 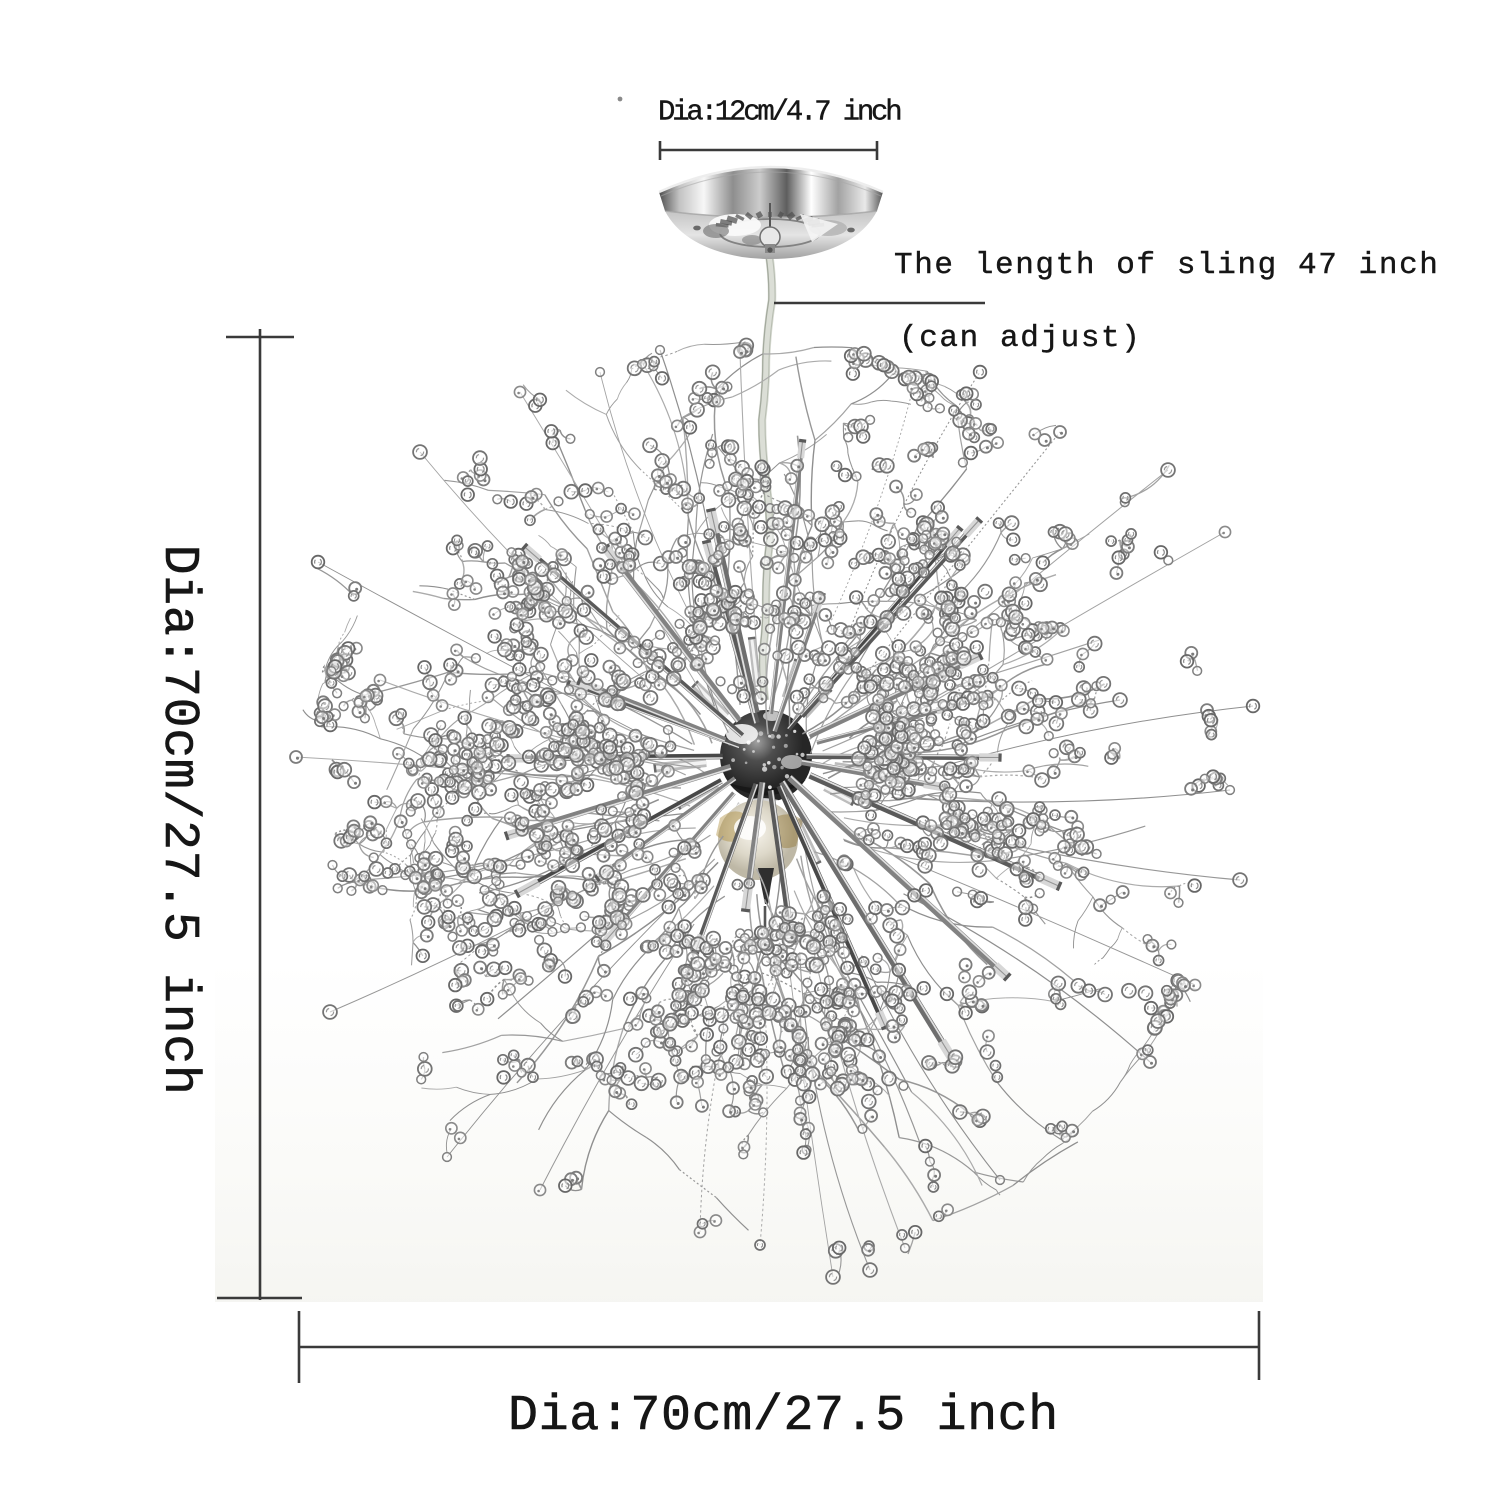 I want to click on svg-text: The length of sling 47 inch, so click(x=1166, y=265).